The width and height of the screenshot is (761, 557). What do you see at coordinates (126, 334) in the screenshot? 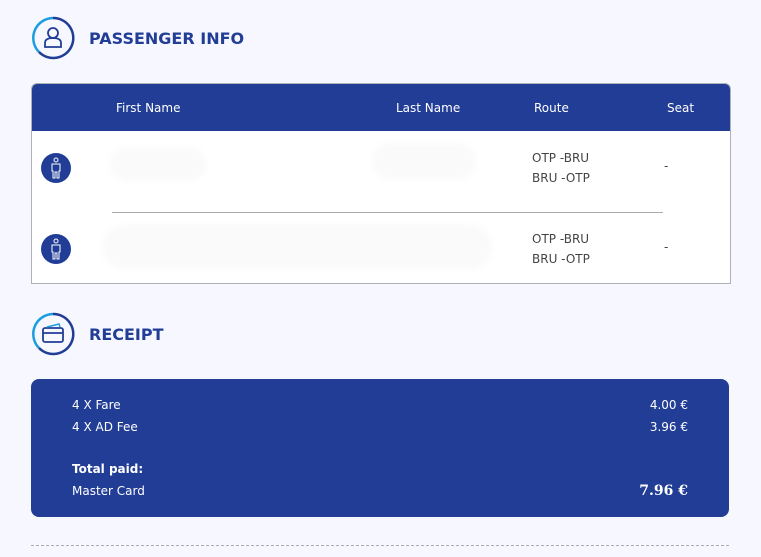
I see `section-title: RECEIPT` at bounding box center [126, 334].